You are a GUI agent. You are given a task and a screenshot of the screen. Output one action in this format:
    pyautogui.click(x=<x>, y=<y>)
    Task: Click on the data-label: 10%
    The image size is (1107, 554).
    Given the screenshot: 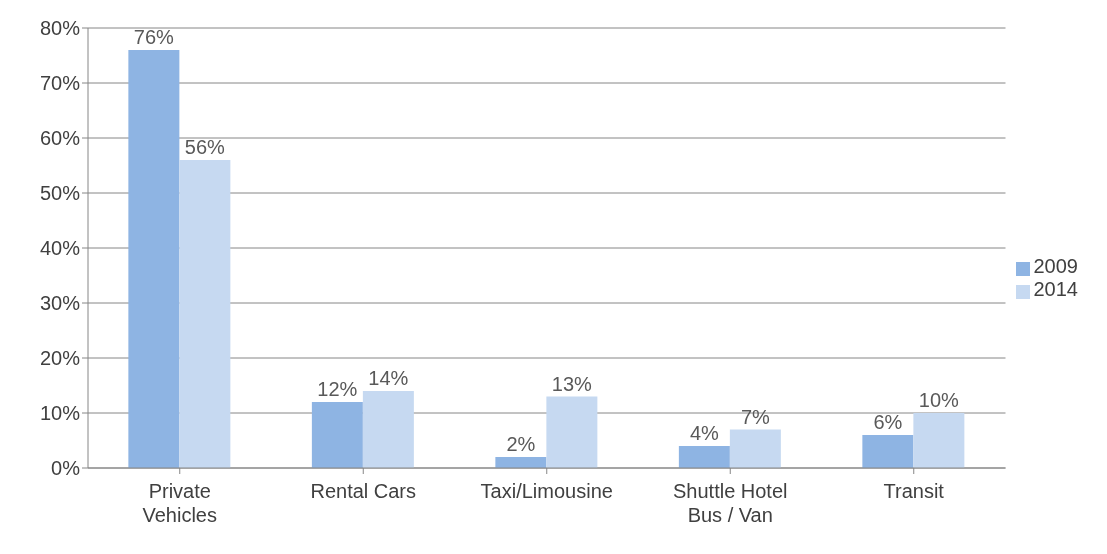 What is the action you would take?
    pyautogui.click(x=939, y=400)
    